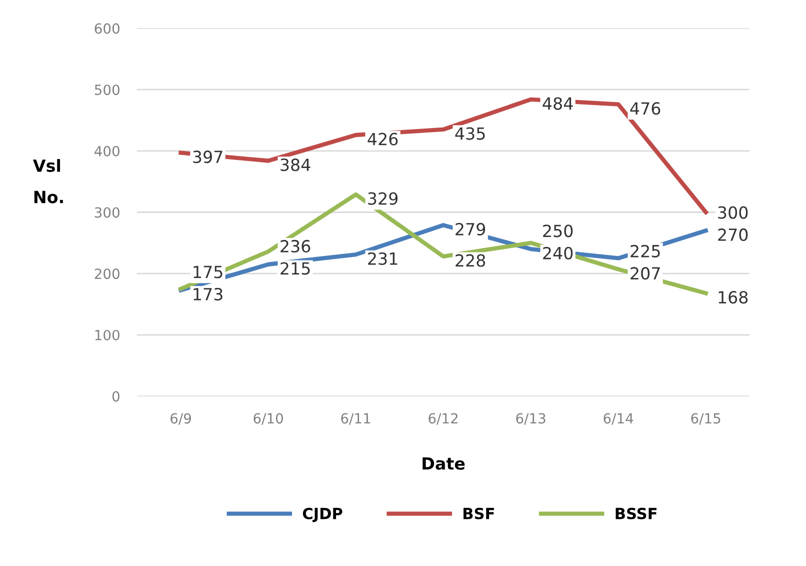 Image resolution: width=806 pixels, height=566 pixels. What do you see at coordinates (636, 514) in the screenshot?
I see `legend-label: BSSF` at bounding box center [636, 514].